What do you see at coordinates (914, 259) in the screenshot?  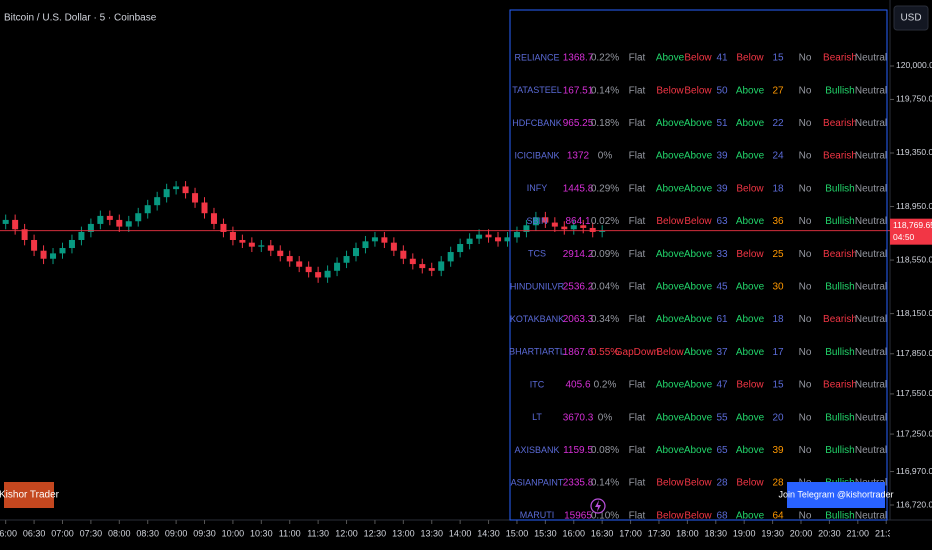 I see `y-tick-label: 118,550.00` at bounding box center [914, 259].